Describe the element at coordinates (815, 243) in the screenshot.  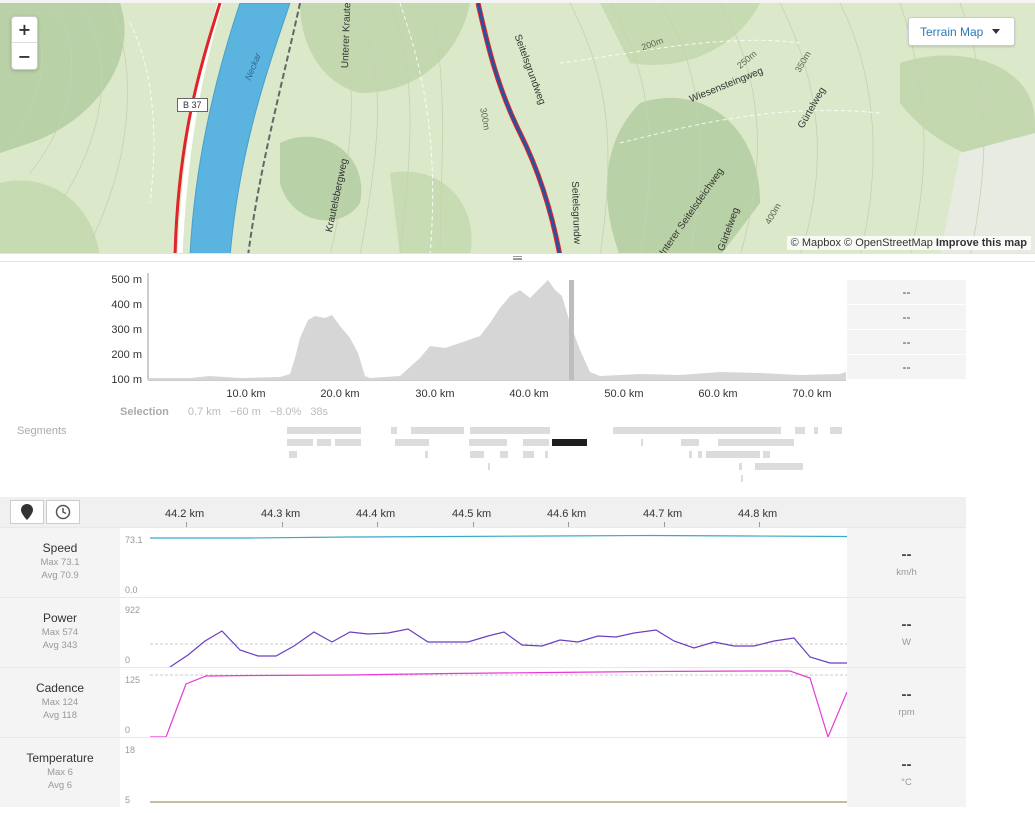
I see `attribution-mapbox: © Mapbox` at that location.